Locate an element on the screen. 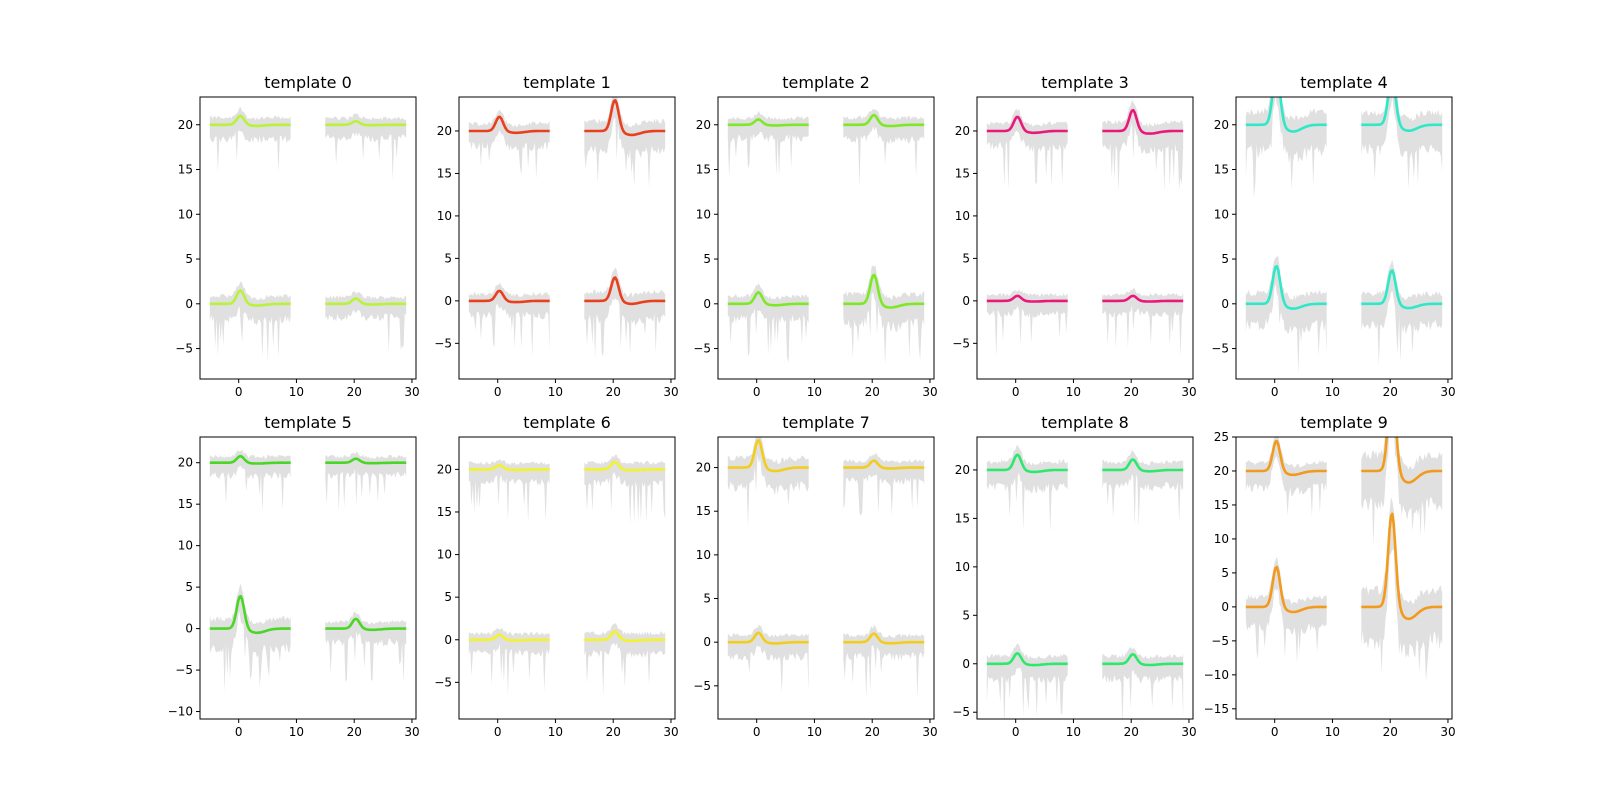 The width and height of the screenshot is (1600, 800). panel-9: template 9 0 10 20 30 −15 −10 −5 0 5 10 15 20 25 is located at coordinates (1330, 576).